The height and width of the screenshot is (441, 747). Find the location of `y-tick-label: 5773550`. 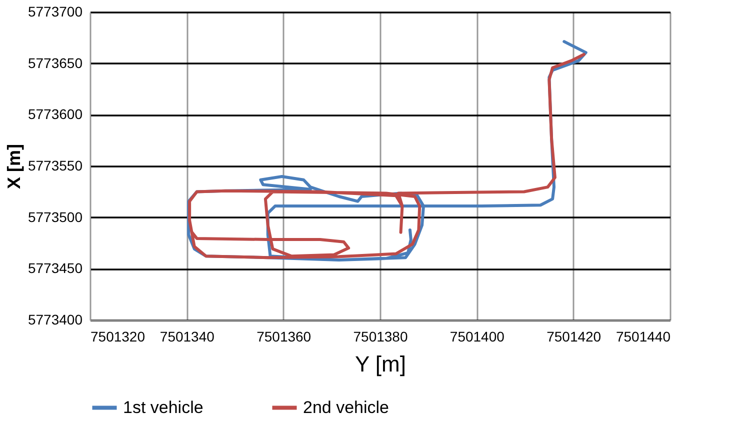

y-tick-label: 5773550 is located at coordinates (55, 166).